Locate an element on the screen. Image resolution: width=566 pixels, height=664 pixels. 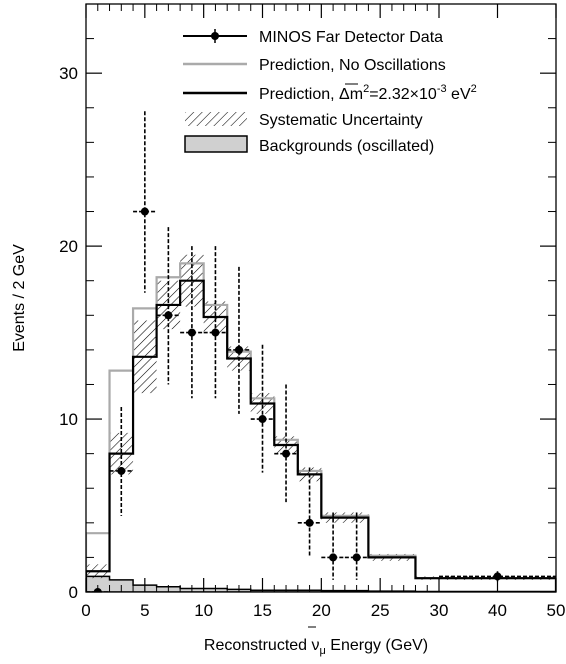
legend-noosc-label: Prediction, No Oscillations is located at coordinates (352, 65).